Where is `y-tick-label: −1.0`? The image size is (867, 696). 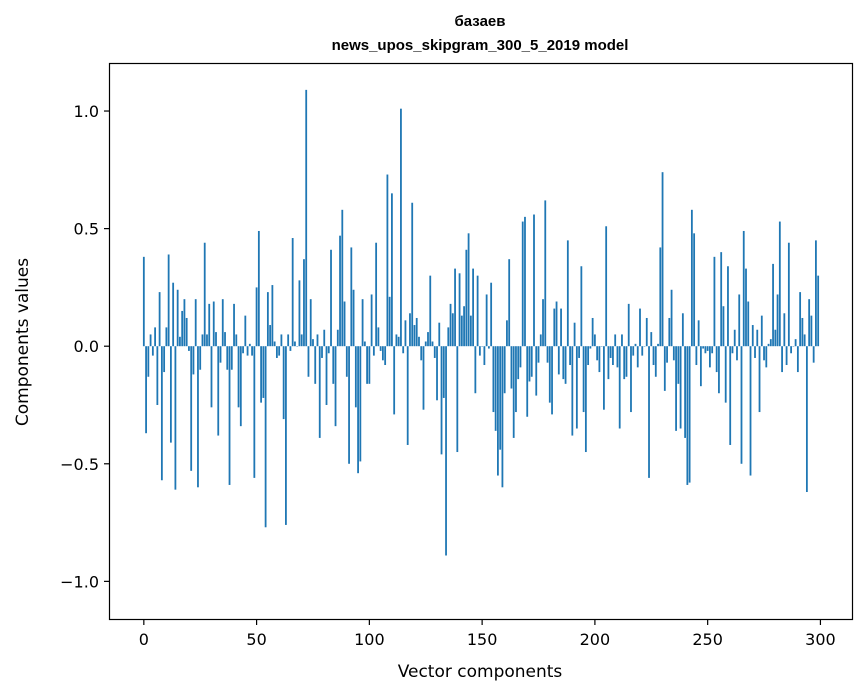
y-tick-label: −1.0 is located at coordinates (79, 581).